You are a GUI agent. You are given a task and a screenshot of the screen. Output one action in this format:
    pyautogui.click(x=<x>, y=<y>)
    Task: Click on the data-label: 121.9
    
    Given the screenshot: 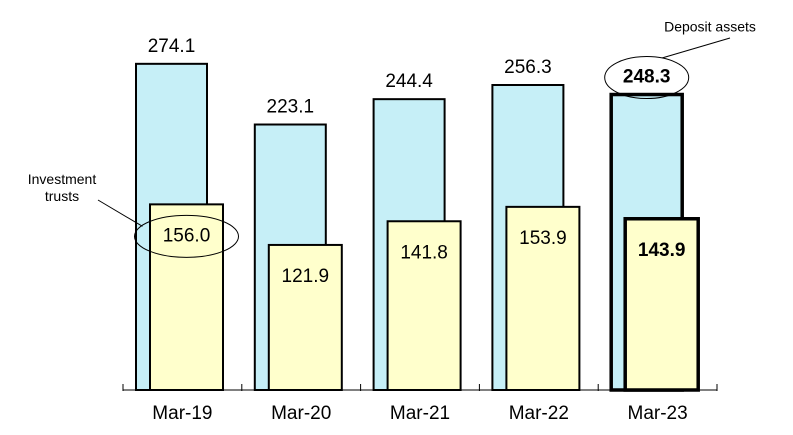 What is the action you would take?
    pyautogui.click(x=306, y=276)
    